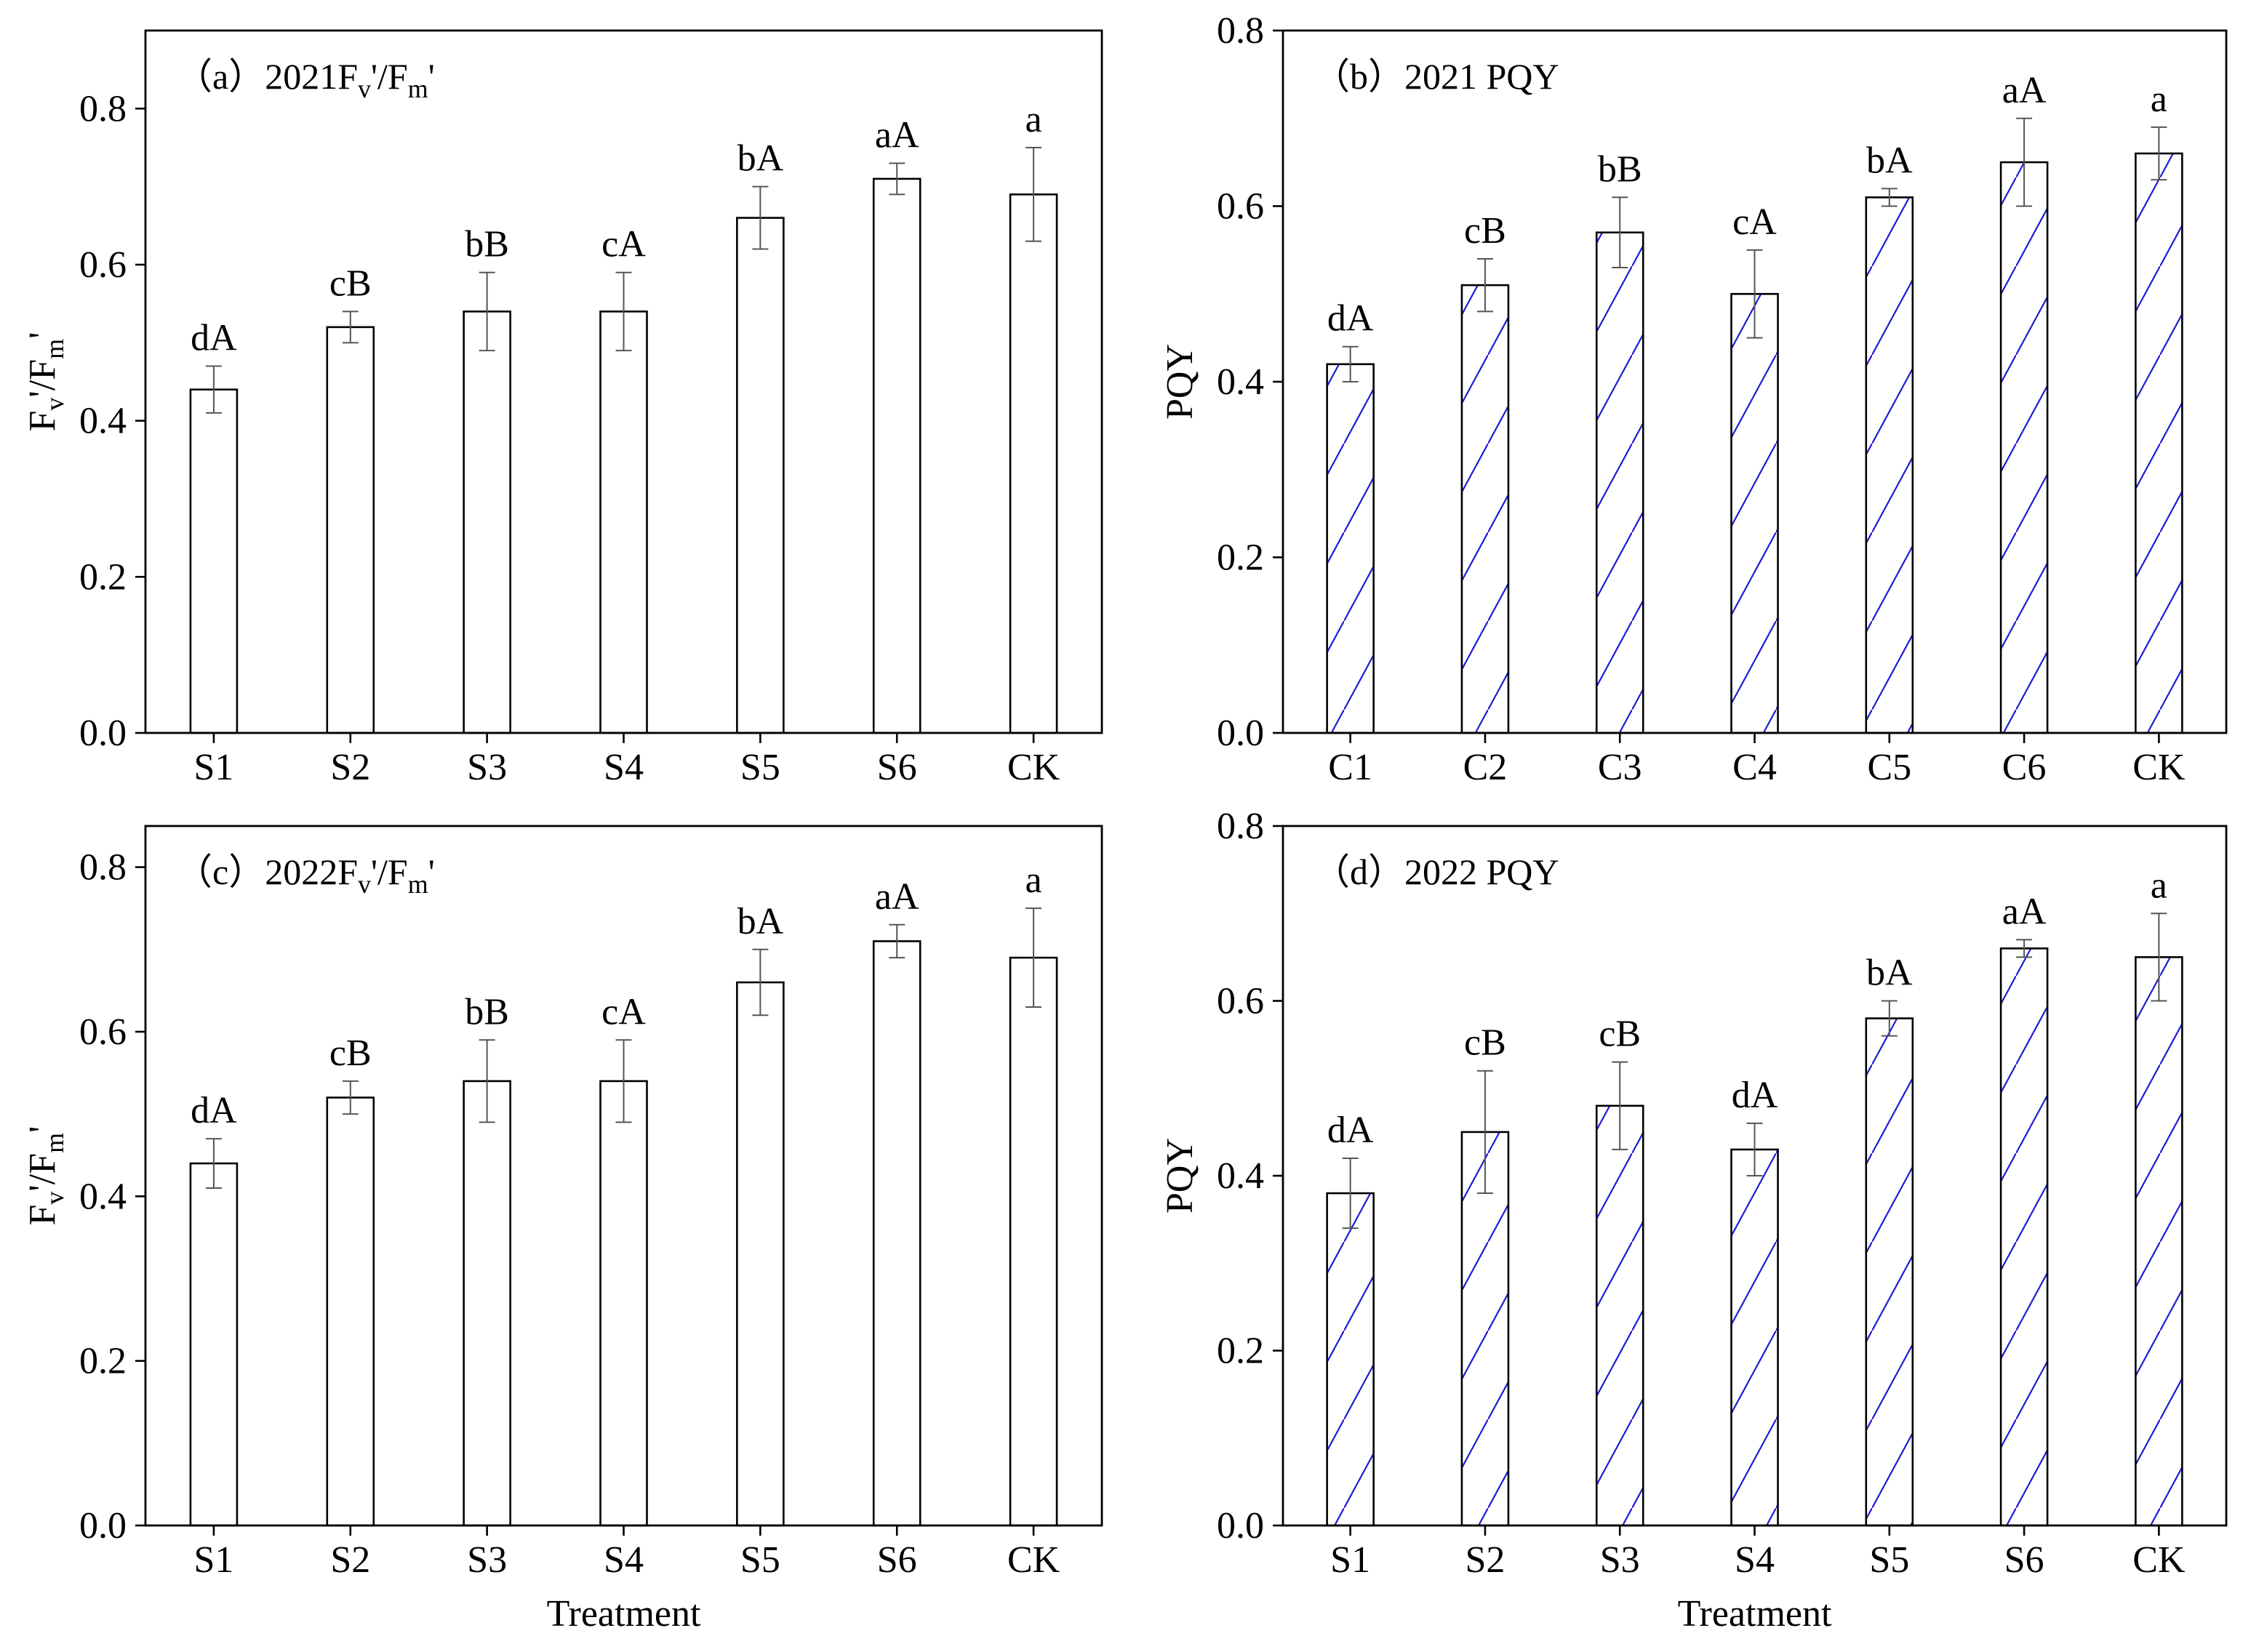 Image resolution: width=2251 pixels, height=1652 pixels. Describe the element at coordinates (624, 767) in the screenshot. I see `x-tick-label: S4` at that location.